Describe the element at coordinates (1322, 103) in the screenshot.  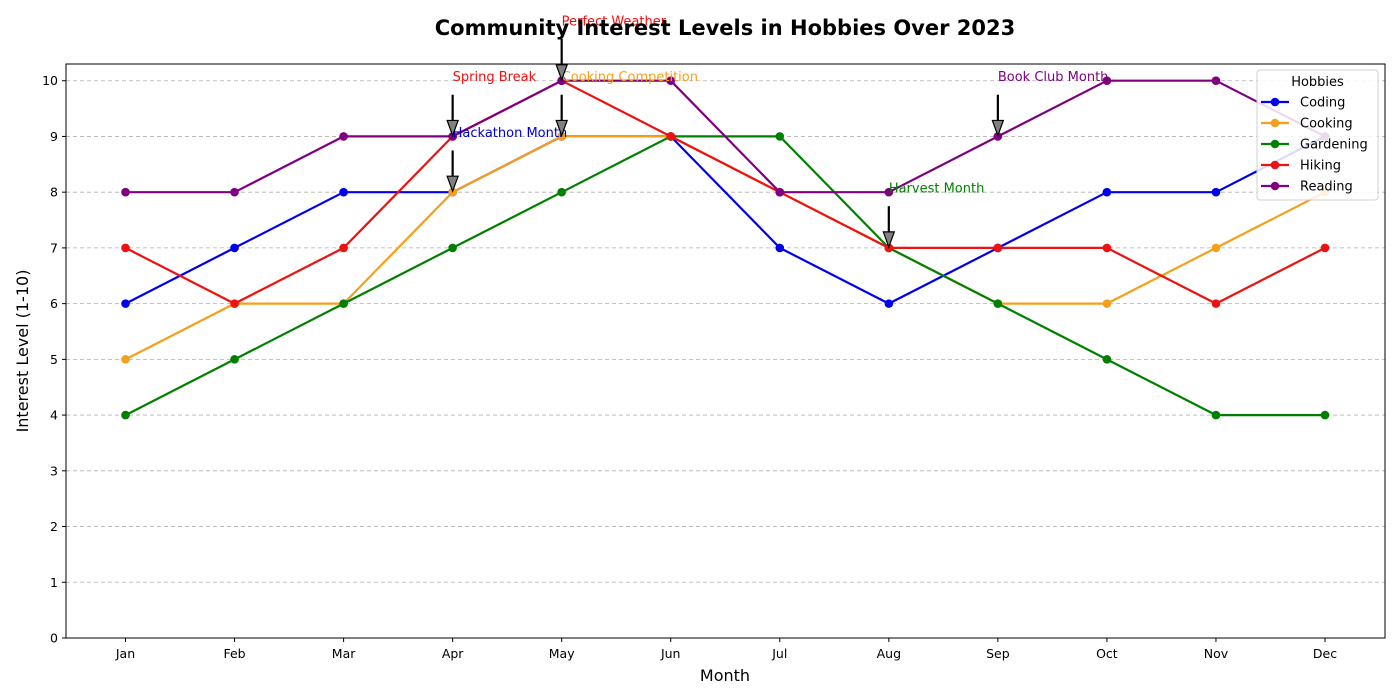
I see `legend-label: Coding` at that location.